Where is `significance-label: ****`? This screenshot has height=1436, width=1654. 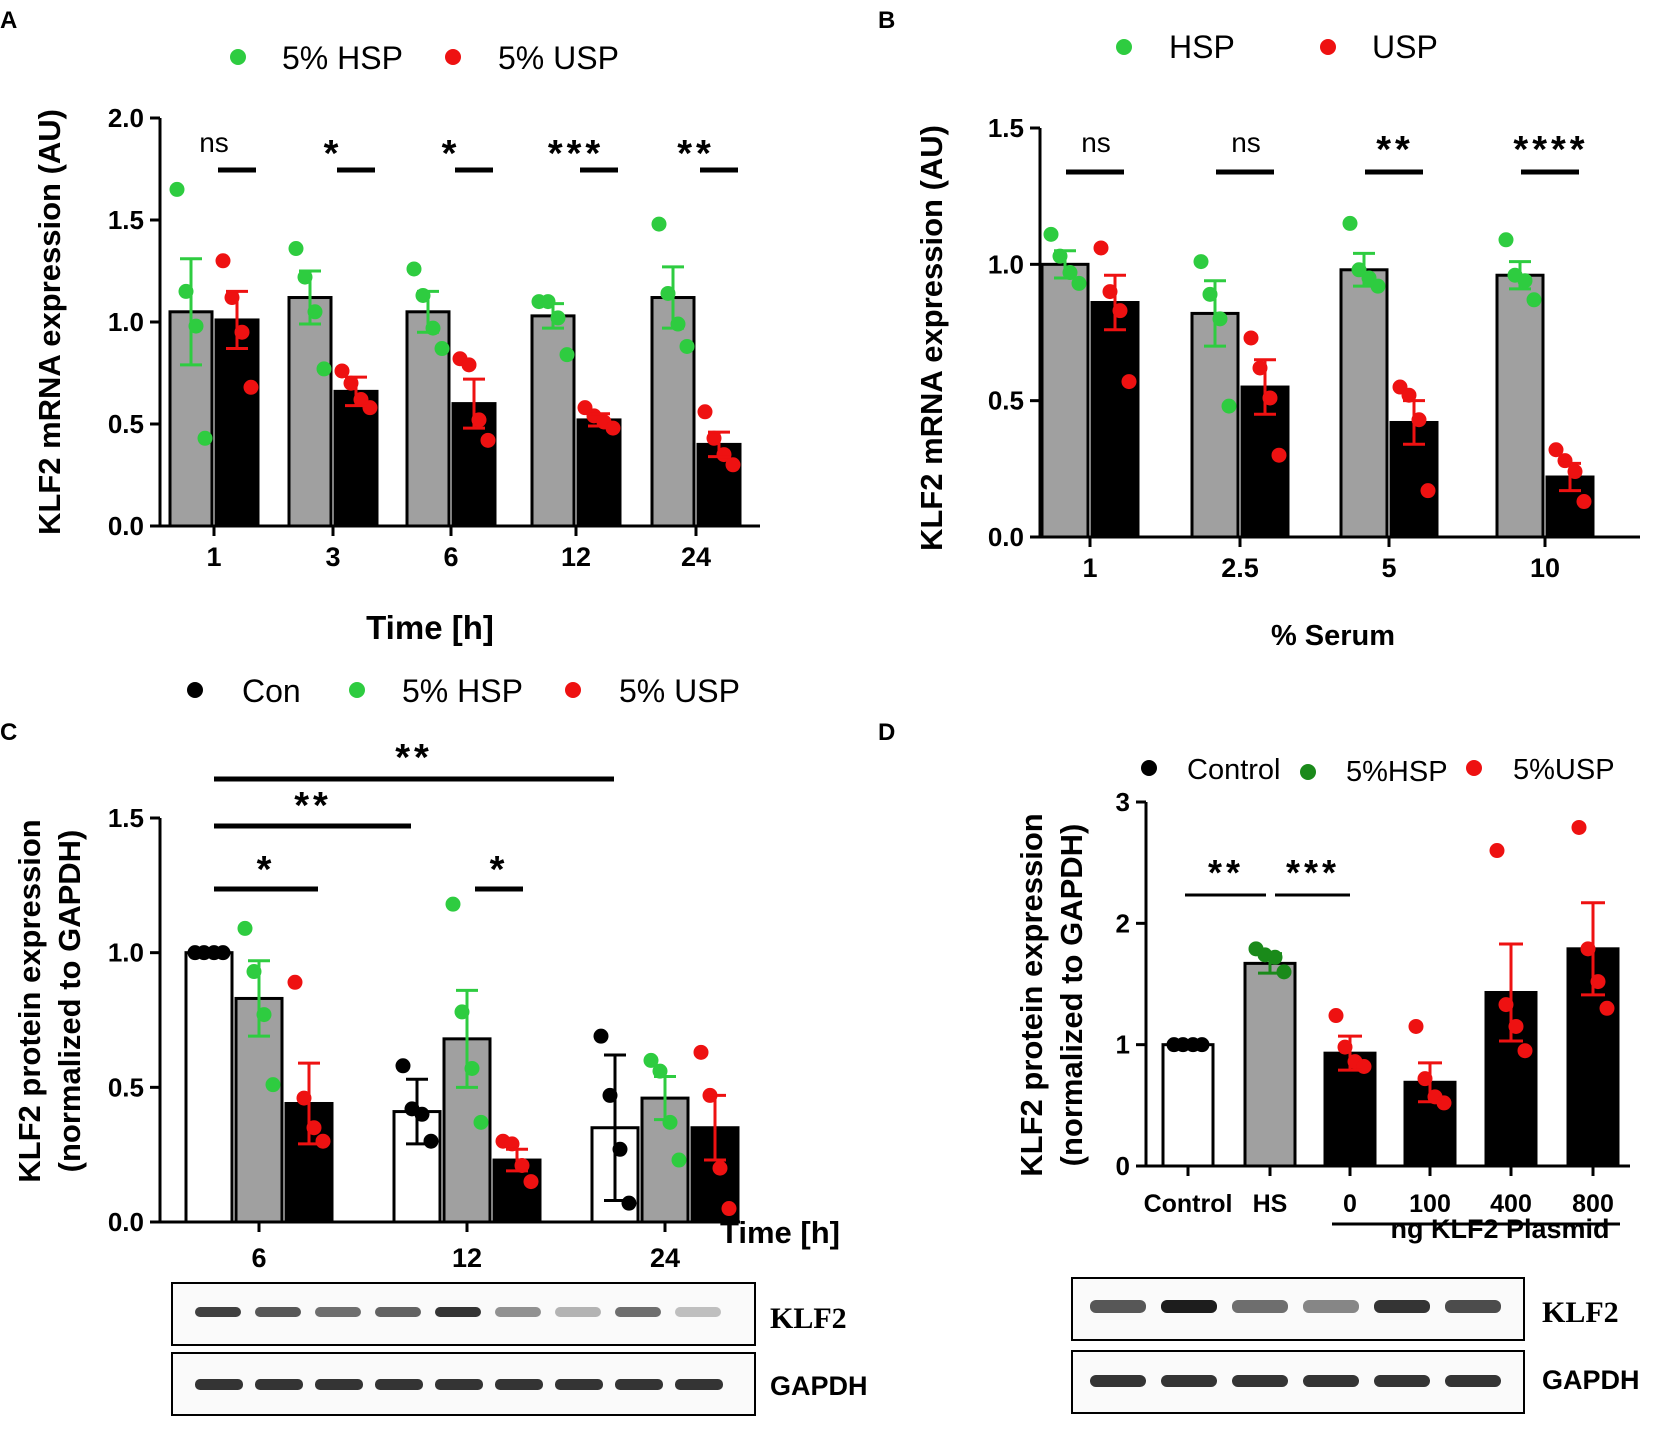
significance-label: **** is located at coordinates (1550, 150).